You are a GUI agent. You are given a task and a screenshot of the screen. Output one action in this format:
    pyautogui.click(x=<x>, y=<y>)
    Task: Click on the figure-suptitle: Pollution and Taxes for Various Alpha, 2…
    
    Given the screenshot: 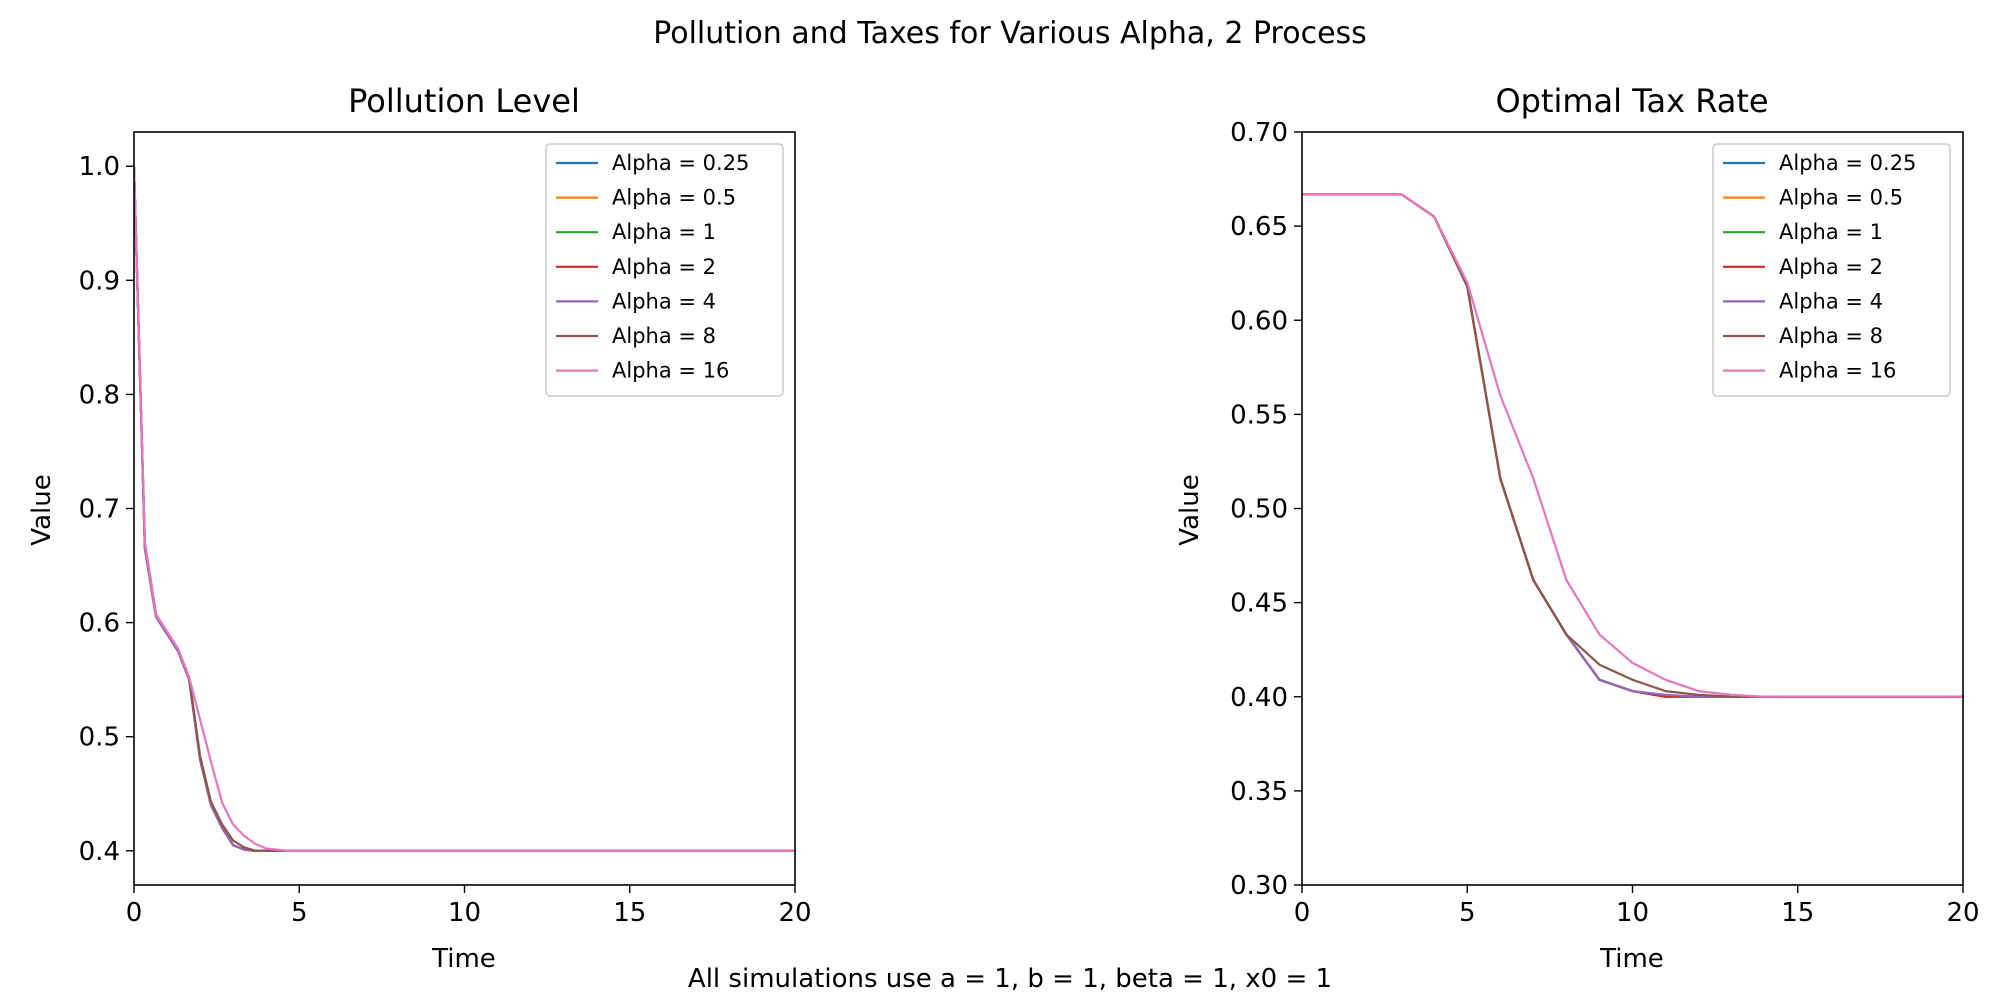 What is the action you would take?
    pyautogui.click(x=1010, y=33)
    